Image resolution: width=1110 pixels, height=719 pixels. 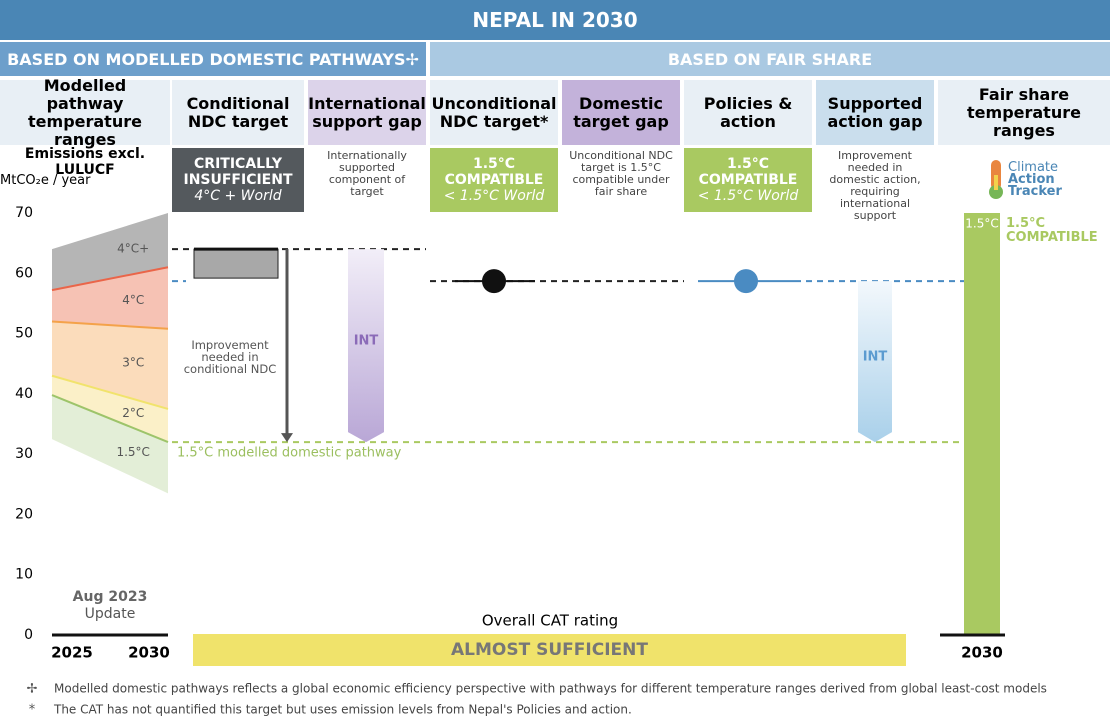 I want to click on fair-share-rating: 1.5°C COMPATIBLE, so click(x=1052, y=230).